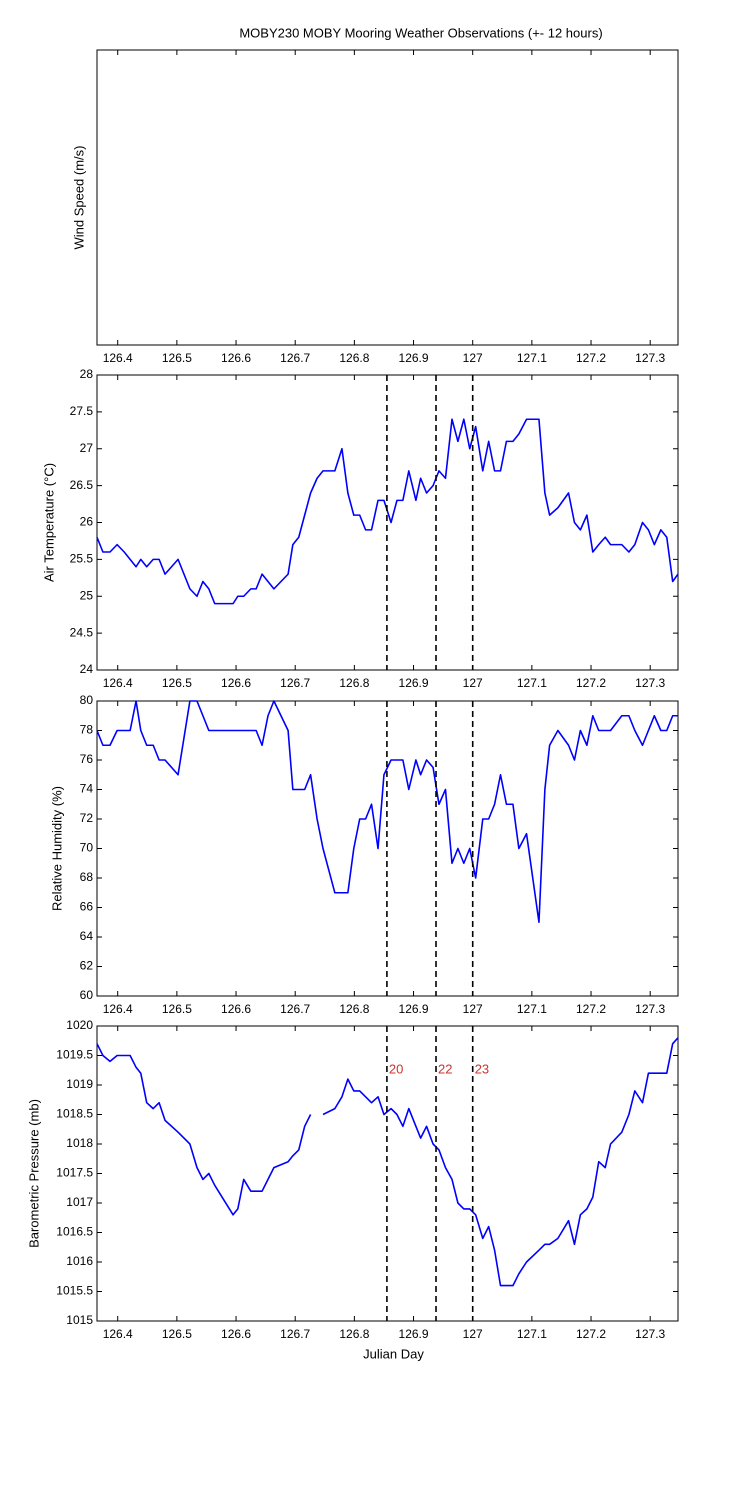 The image size is (750, 1500). Describe the element at coordinates (87, 995) in the screenshot. I see `y-tick-label: 60` at that location.